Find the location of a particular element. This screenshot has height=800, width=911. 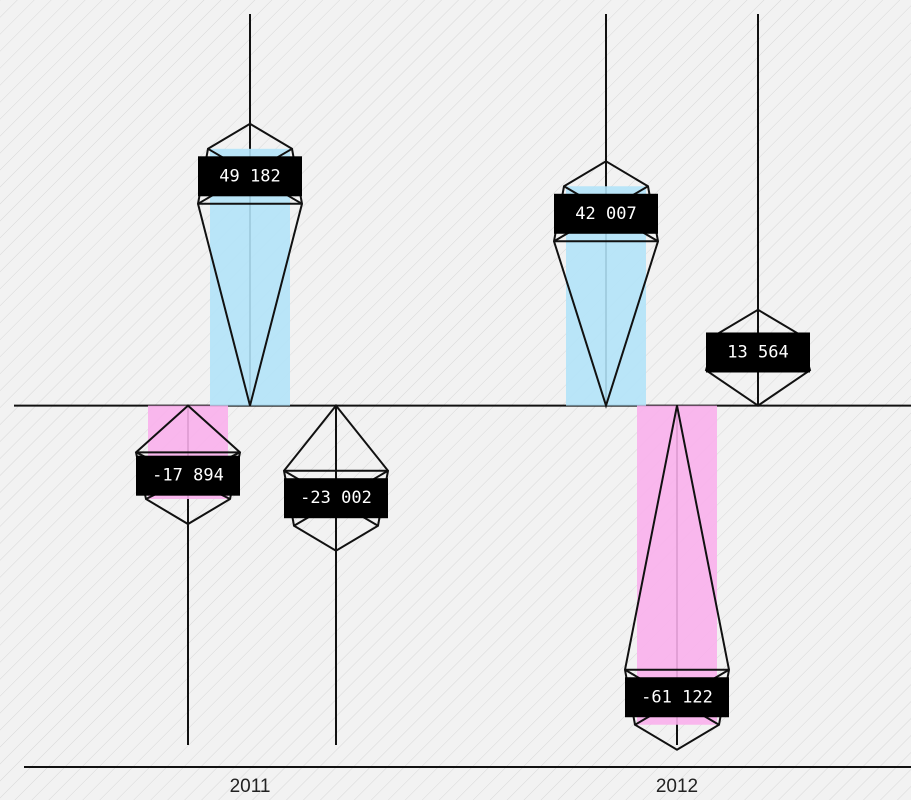

value-label: -17 894 is located at coordinates (188, 476).